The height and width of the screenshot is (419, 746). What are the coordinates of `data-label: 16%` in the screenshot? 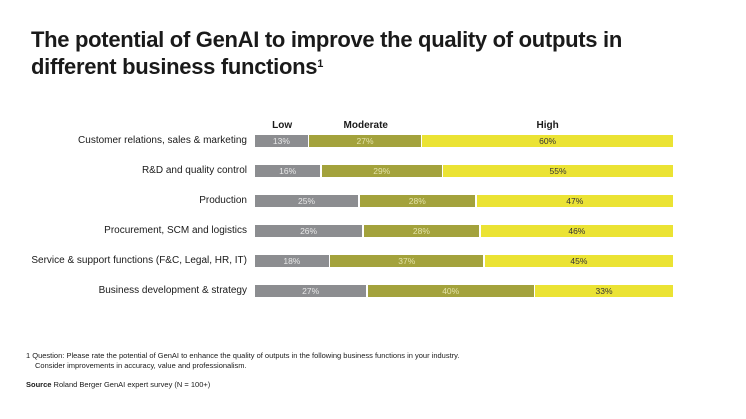 It's located at (288, 171).